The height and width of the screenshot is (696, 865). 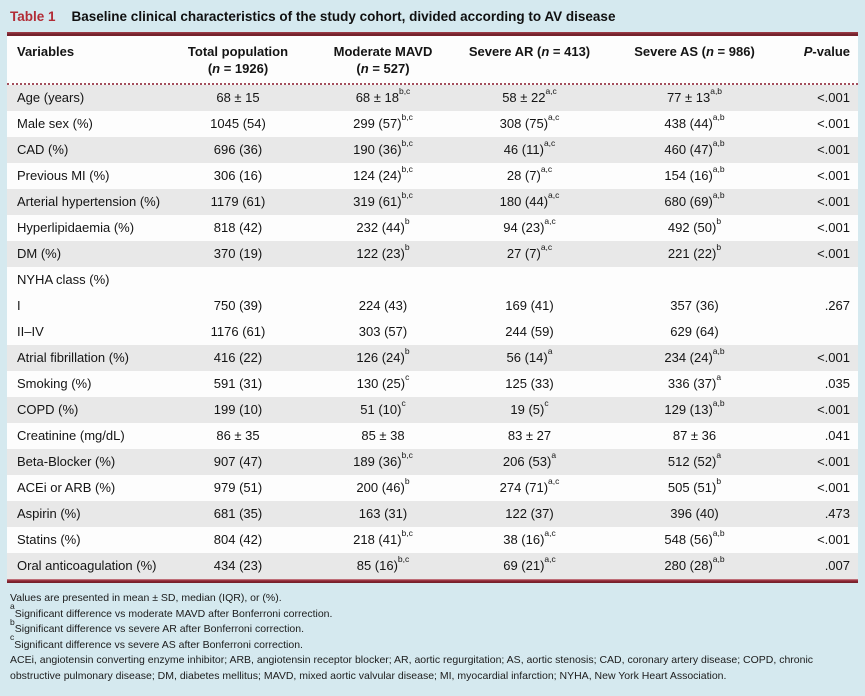 What do you see at coordinates (43, 149) in the screenshot?
I see `row-variable: CAD (%)` at bounding box center [43, 149].